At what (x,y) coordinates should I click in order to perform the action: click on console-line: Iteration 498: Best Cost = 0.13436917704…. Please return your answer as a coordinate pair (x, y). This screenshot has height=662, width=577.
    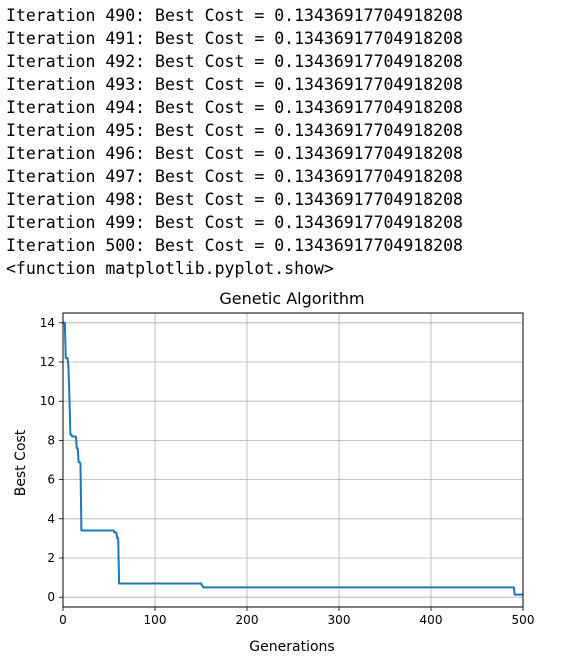
    Looking at the image, I should click on (234, 199).